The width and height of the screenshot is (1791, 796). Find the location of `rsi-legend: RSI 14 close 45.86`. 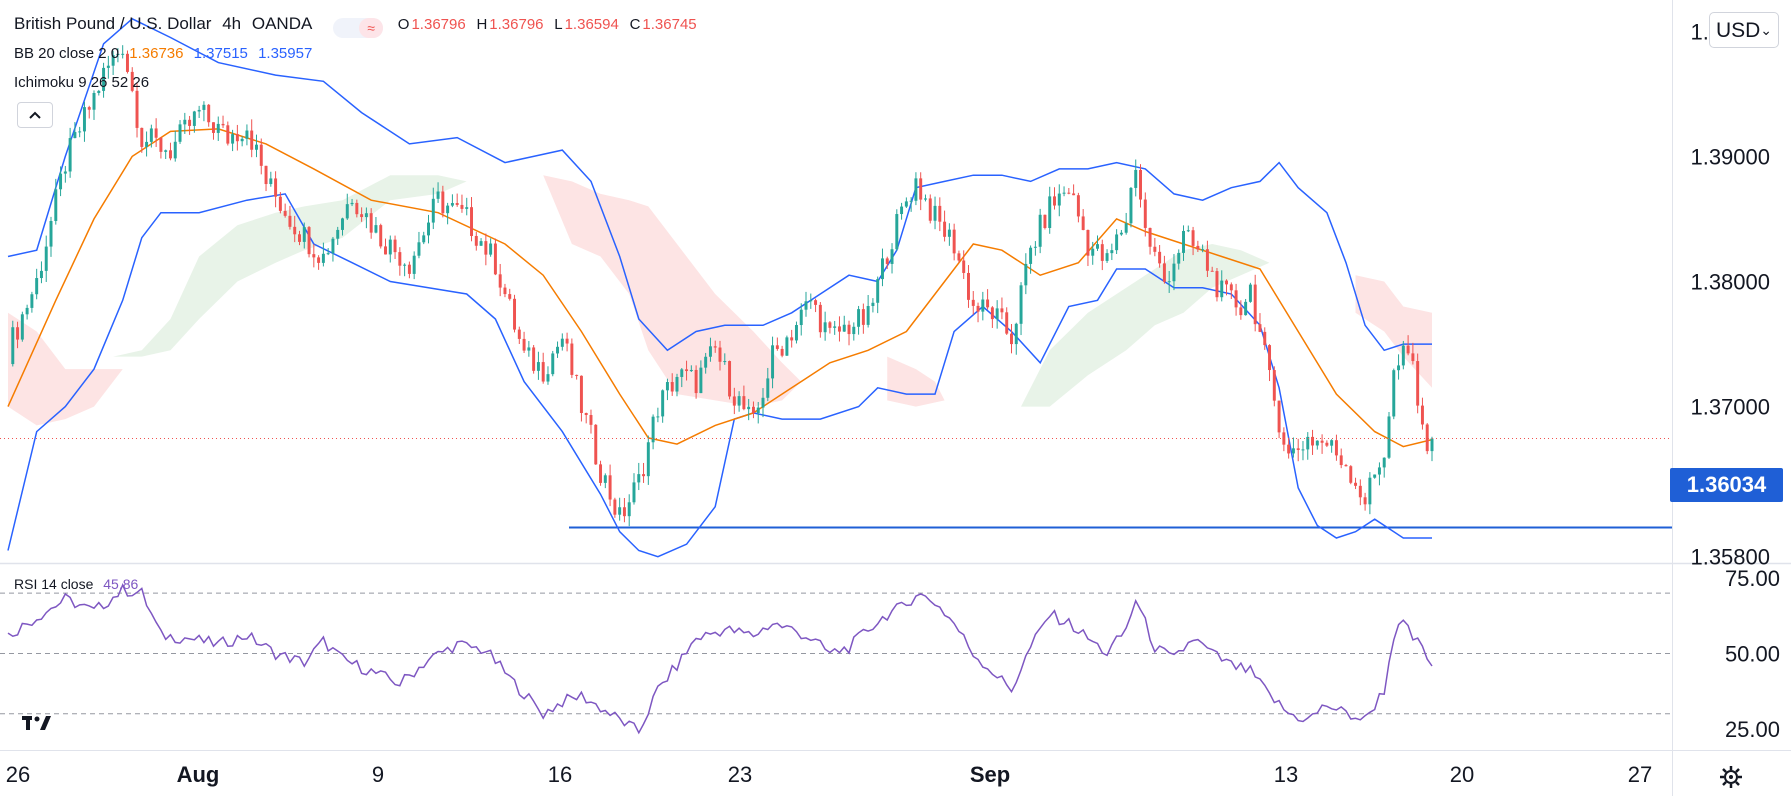

rsi-legend: RSI 14 close 45.86 is located at coordinates (79, 584).